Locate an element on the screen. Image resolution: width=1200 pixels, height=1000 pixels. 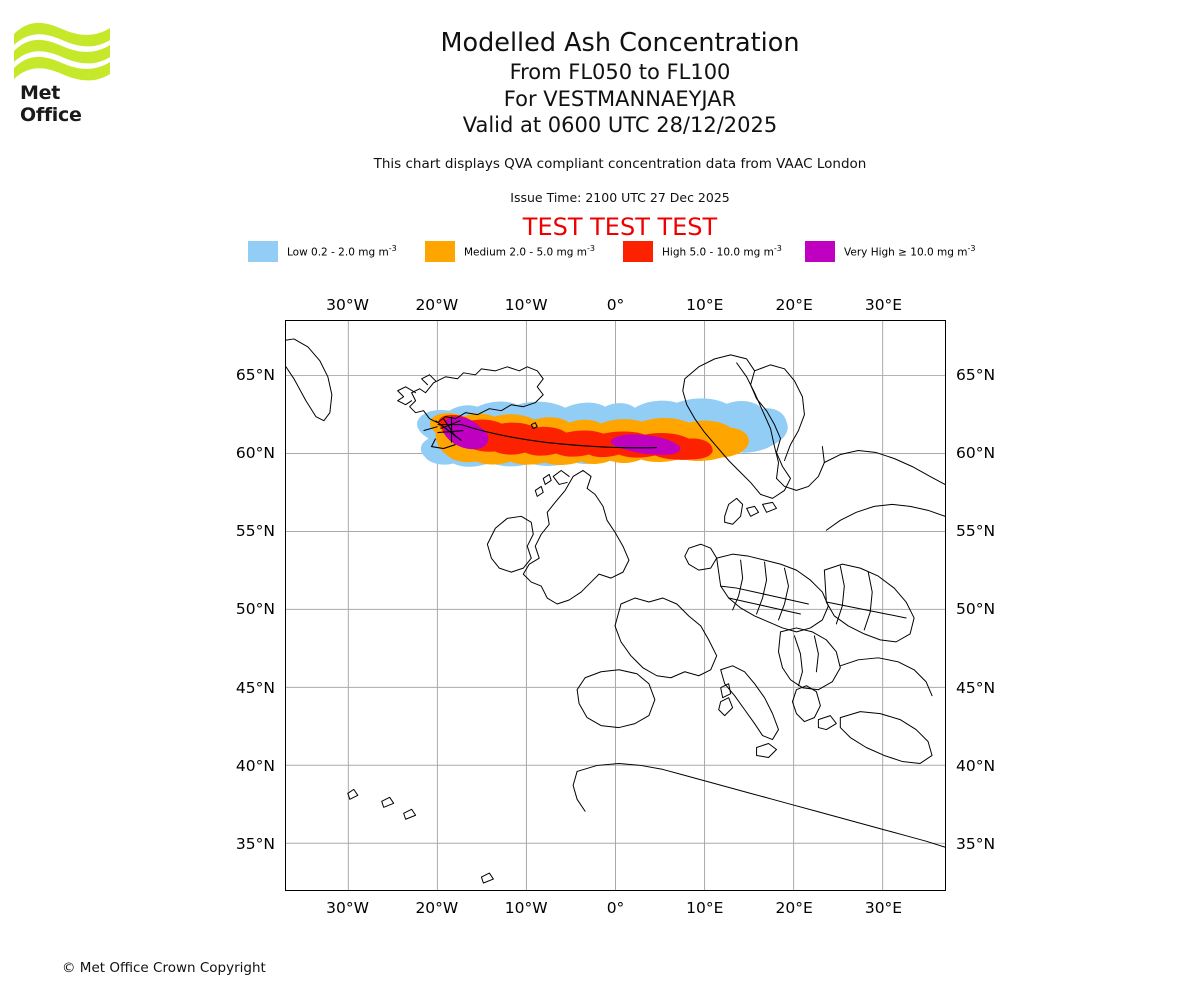
legend-entry-low: Low 0.2 - 2.0 mg m-3 is located at coordinates (322, 251).